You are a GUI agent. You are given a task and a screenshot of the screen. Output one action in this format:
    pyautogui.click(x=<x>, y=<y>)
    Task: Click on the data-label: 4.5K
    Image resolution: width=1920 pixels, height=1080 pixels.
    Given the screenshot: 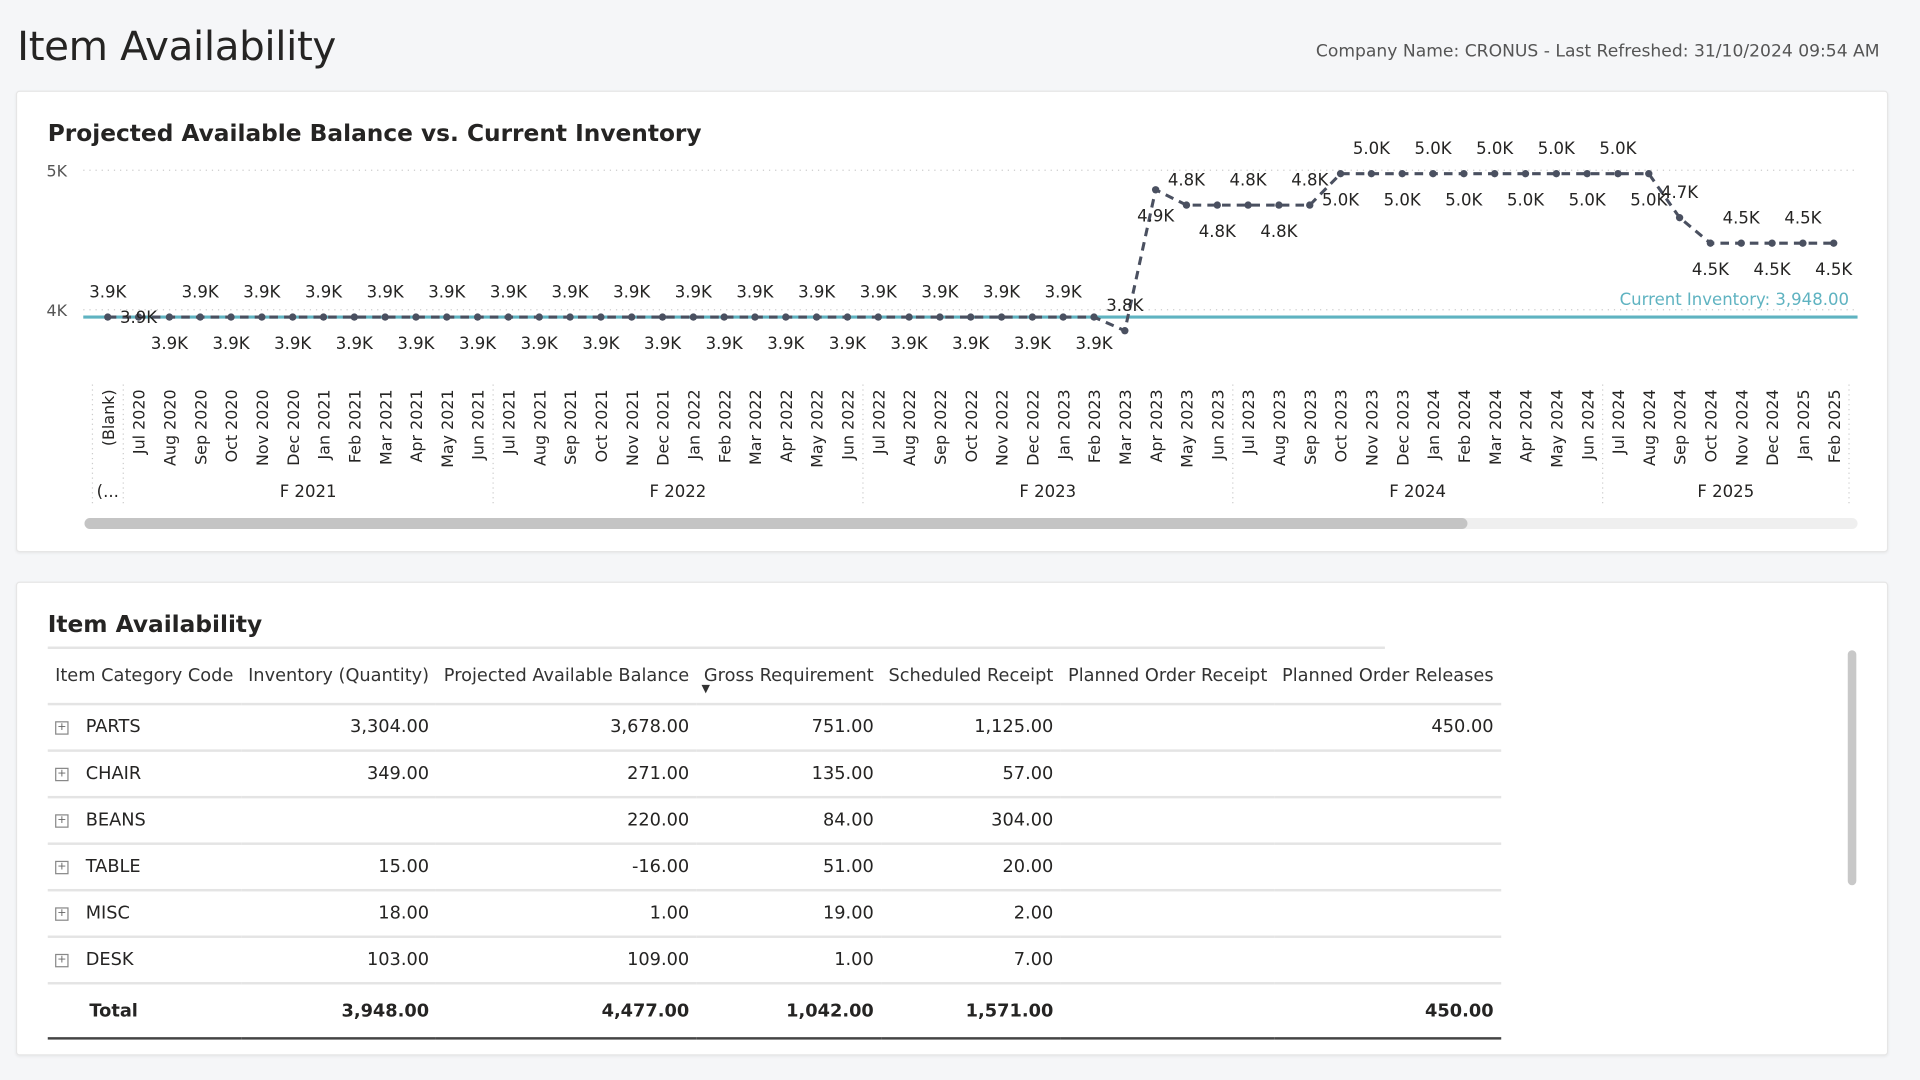 What is the action you would take?
    pyautogui.click(x=1742, y=218)
    